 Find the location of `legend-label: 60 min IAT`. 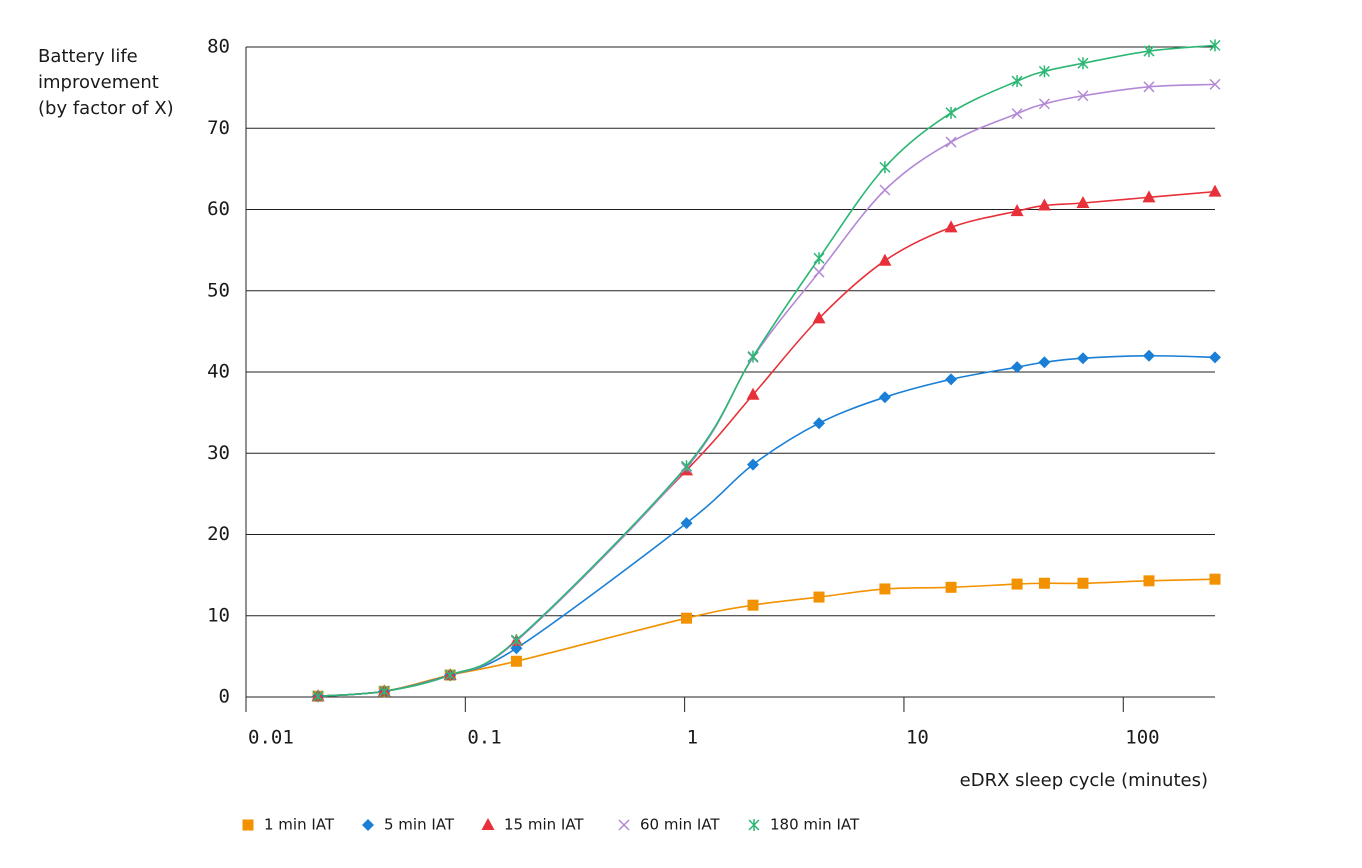

legend-label: 60 min IAT is located at coordinates (680, 825).